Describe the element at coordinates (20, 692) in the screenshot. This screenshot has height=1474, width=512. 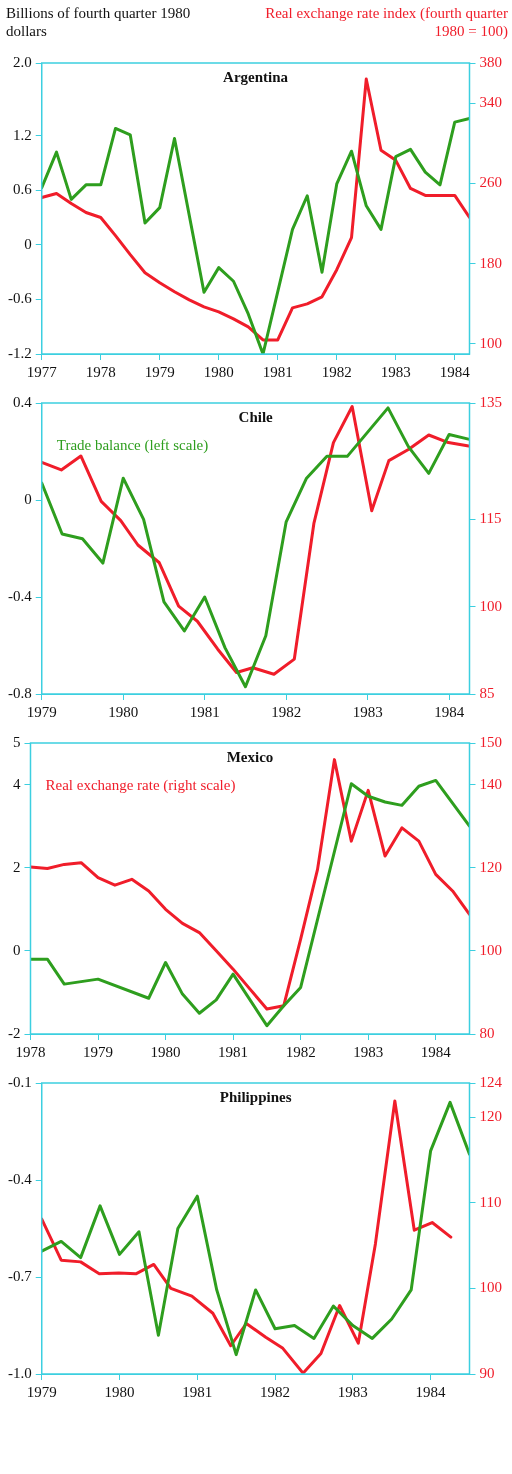
I see `y-tick-label: -0.8` at that location.